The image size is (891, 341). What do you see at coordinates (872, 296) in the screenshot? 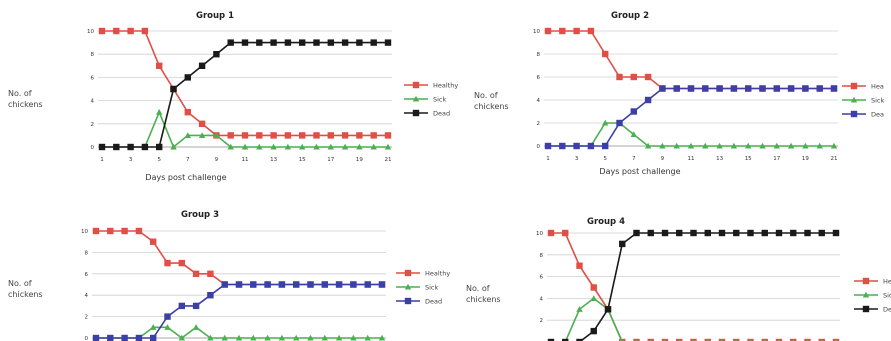
I see `legend-entry: Sic` at bounding box center [872, 296].